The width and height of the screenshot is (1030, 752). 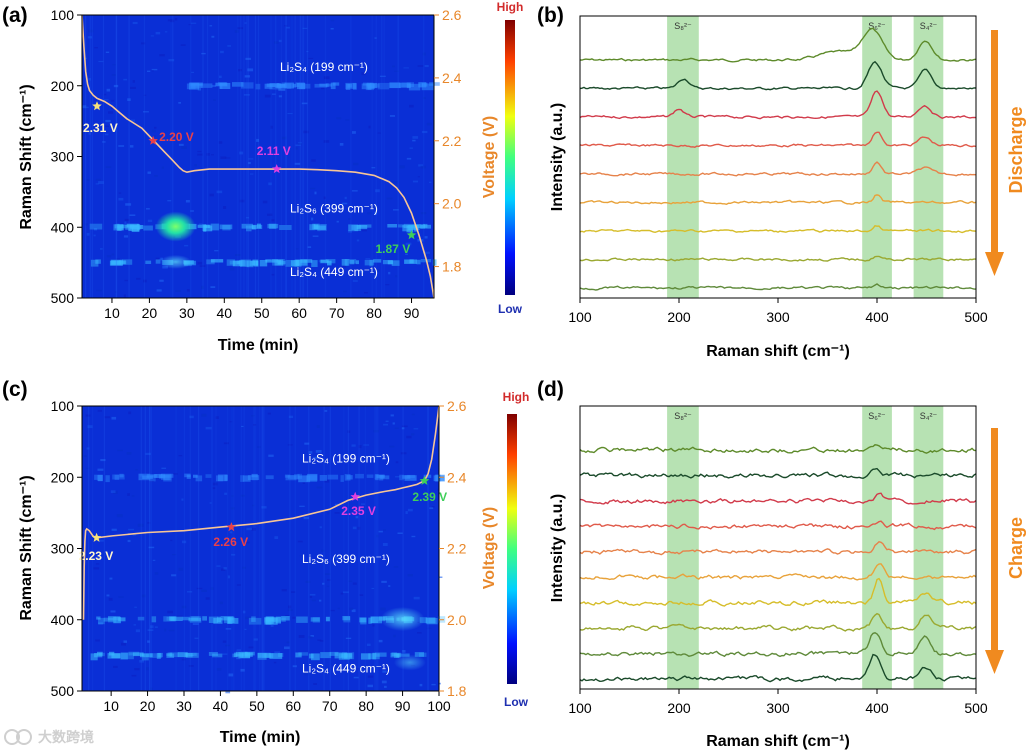 What do you see at coordinates (63, 620) in the screenshot?
I see `y-tick-label-c: 400` at bounding box center [63, 620].